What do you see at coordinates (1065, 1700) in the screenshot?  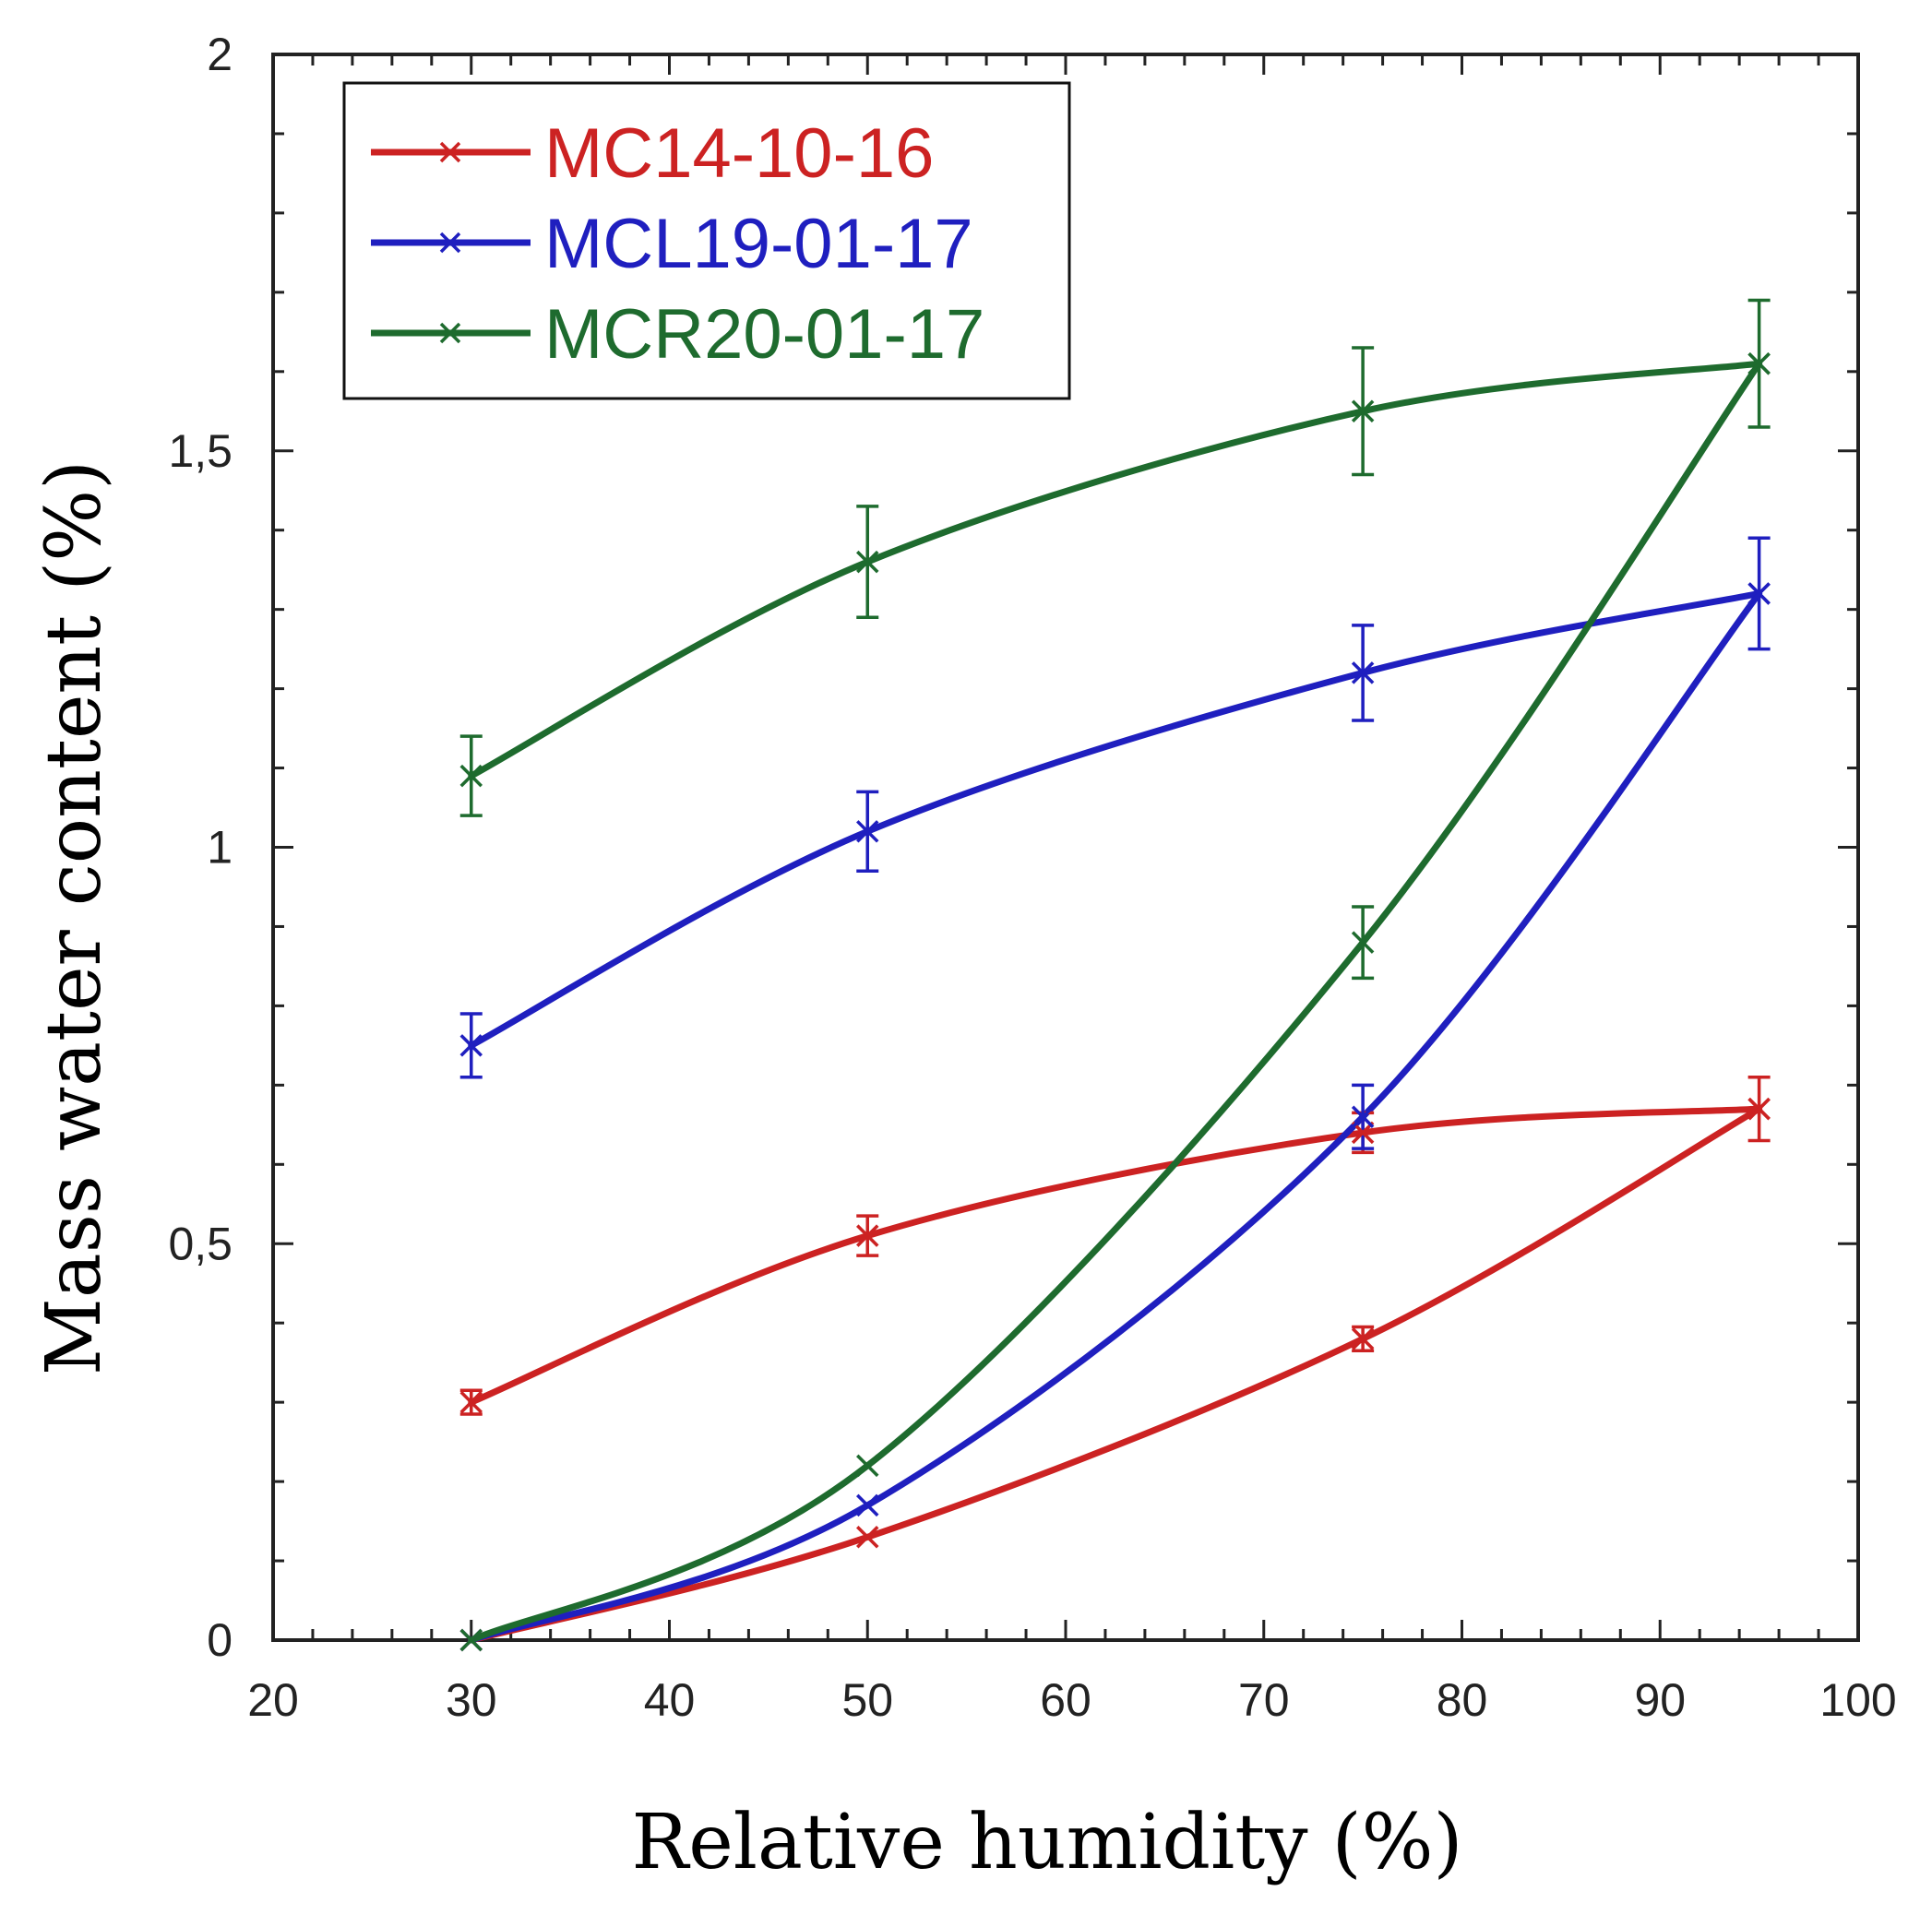 I see `x-tick-label: 60` at bounding box center [1065, 1700].